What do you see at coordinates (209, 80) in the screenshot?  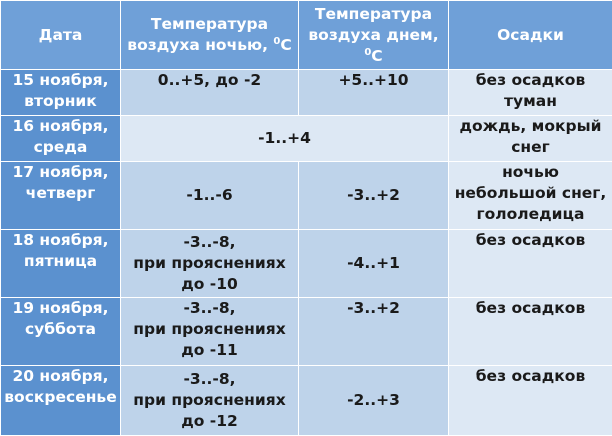 I see `night-temp-value: 0..+5, до -2` at bounding box center [209, 80].